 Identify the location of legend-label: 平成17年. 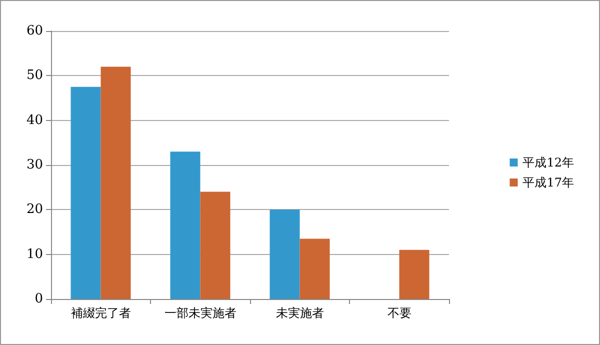
(548, 183).